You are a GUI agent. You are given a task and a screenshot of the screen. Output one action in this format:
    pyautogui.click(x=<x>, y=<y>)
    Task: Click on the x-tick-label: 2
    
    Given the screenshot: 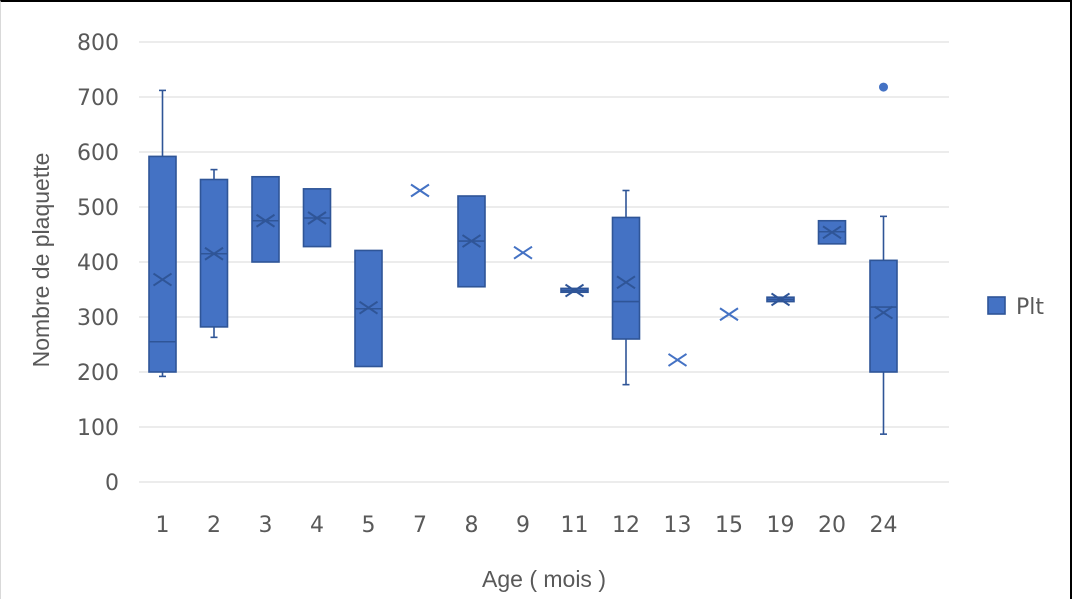 What is the action you would take?
    pyautogui.click(x=214, y=525)
    